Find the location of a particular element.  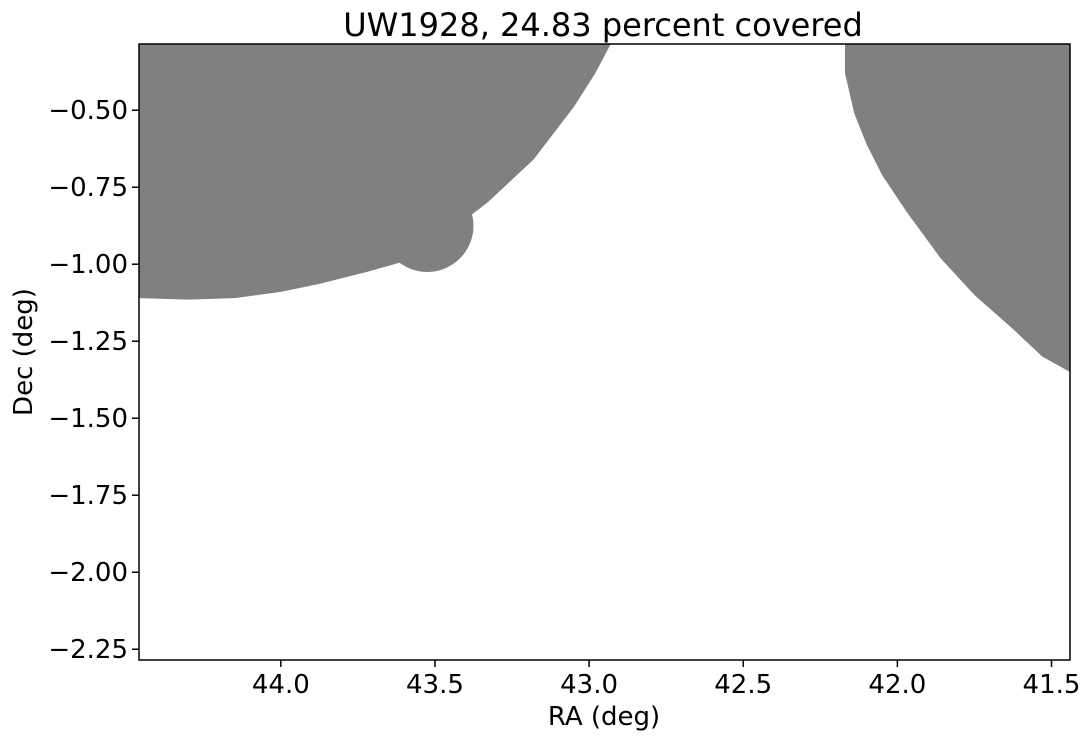

y-tick-label: −2.00 is located at coordinates (88, 573).